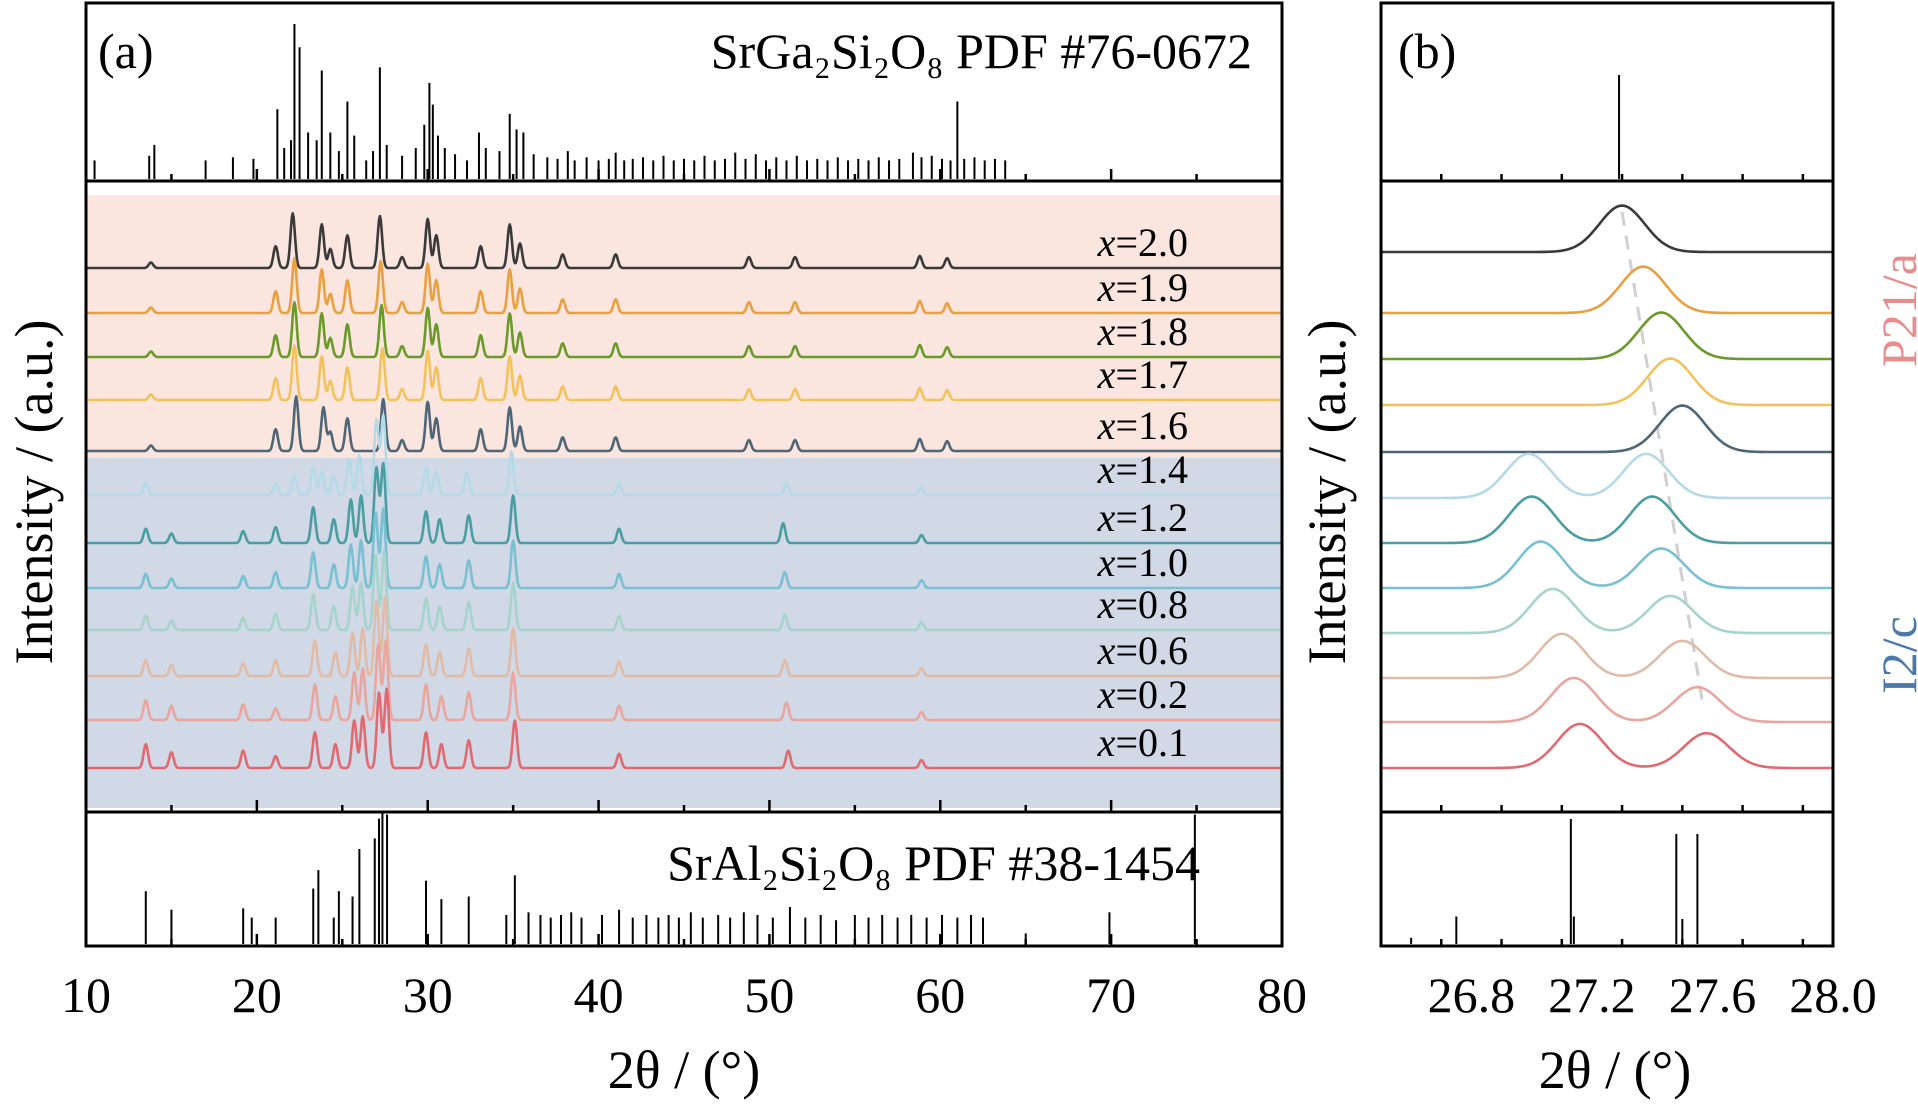  Describe the element at coordinates (940, 995) in the screenshot. I see `panel-a-x-tick-label: 60` at that location.